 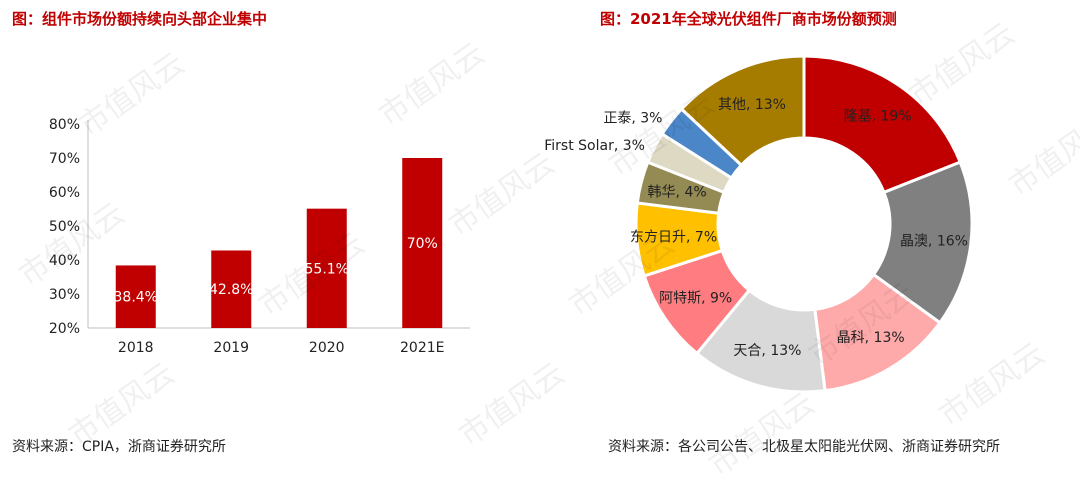 I want to click on bar-2021E, so click(x=422, y=243).